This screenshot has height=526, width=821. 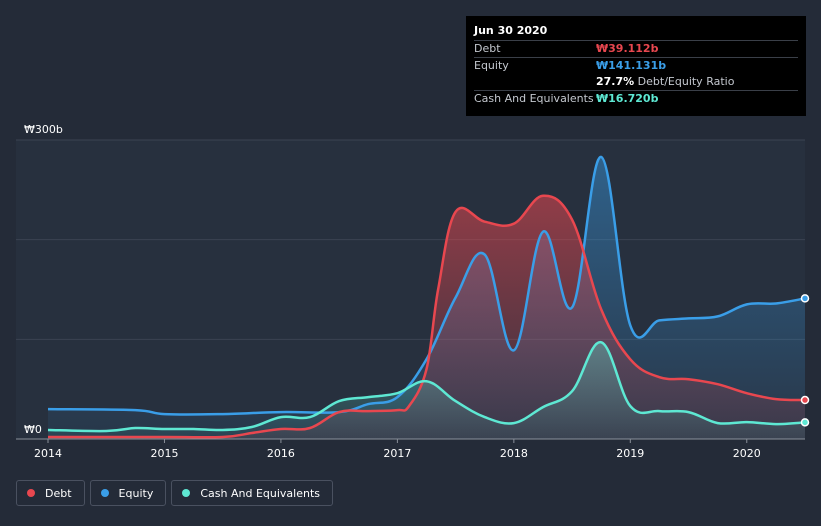 I want to click on x-tick-label: 2018, so click(x=514, y=453).